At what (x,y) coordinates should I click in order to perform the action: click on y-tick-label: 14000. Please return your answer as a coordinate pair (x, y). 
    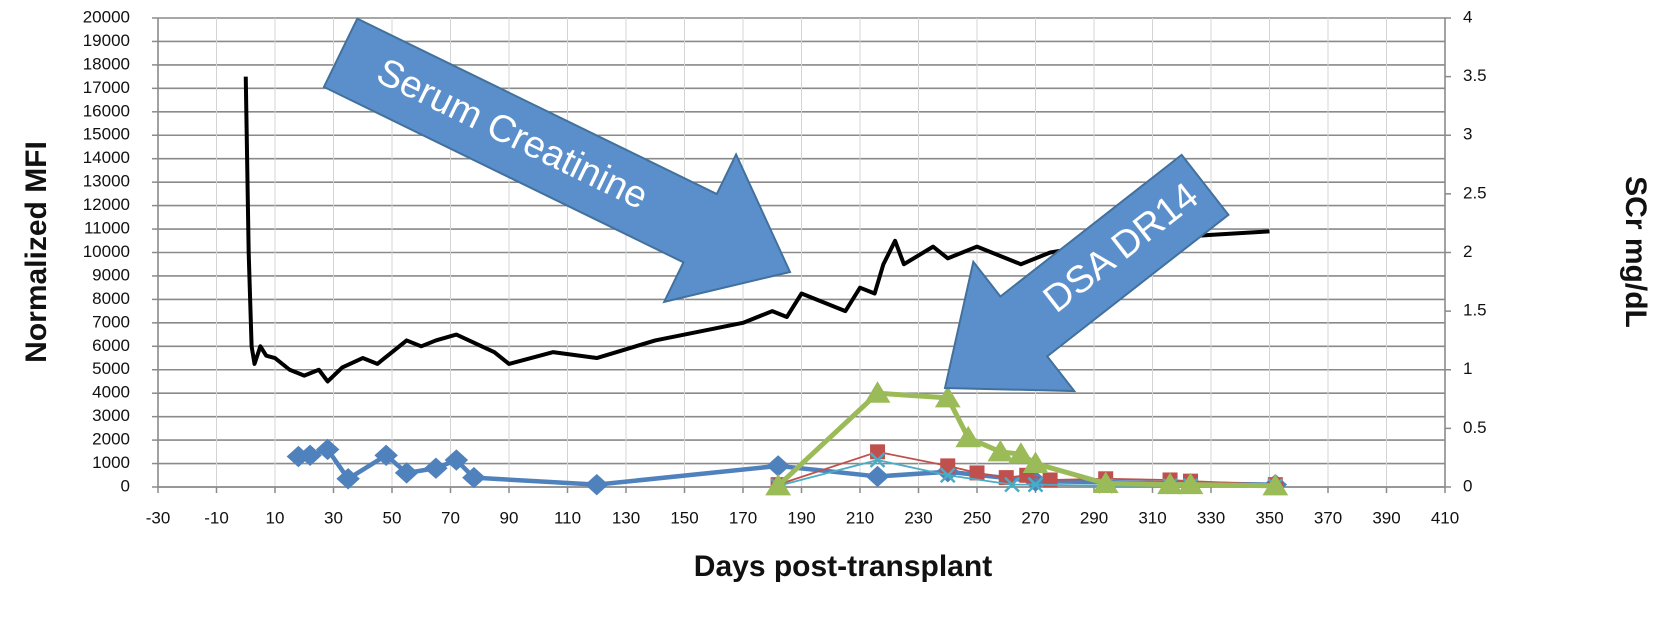
    Looking at the image, I should click on (106, 157).